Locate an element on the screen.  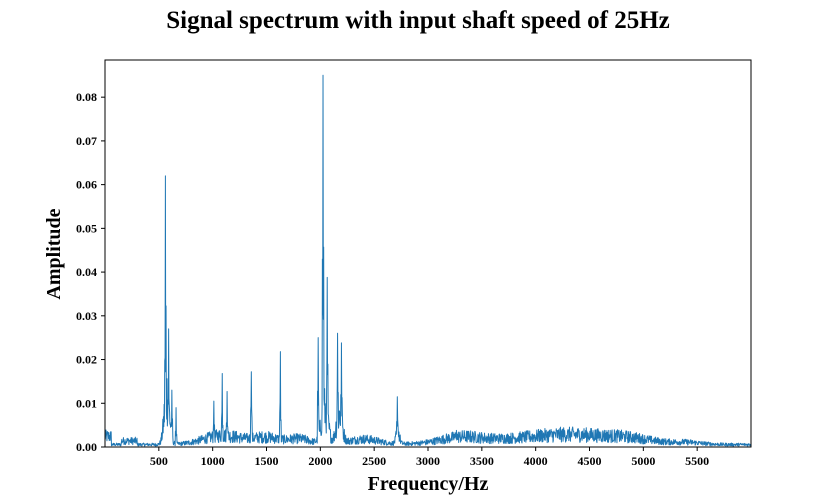
y-tick-label: 0.01 is located at coordinates (86, 403).